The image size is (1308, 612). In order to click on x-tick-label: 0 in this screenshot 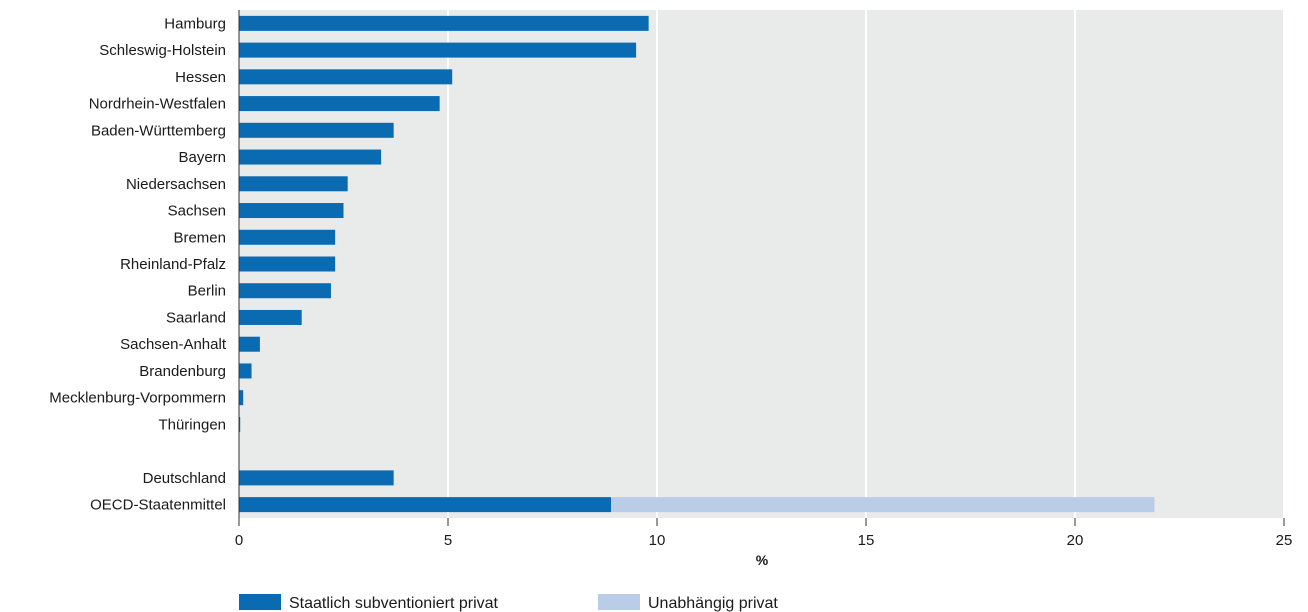, I will do `click(239, 540)`.